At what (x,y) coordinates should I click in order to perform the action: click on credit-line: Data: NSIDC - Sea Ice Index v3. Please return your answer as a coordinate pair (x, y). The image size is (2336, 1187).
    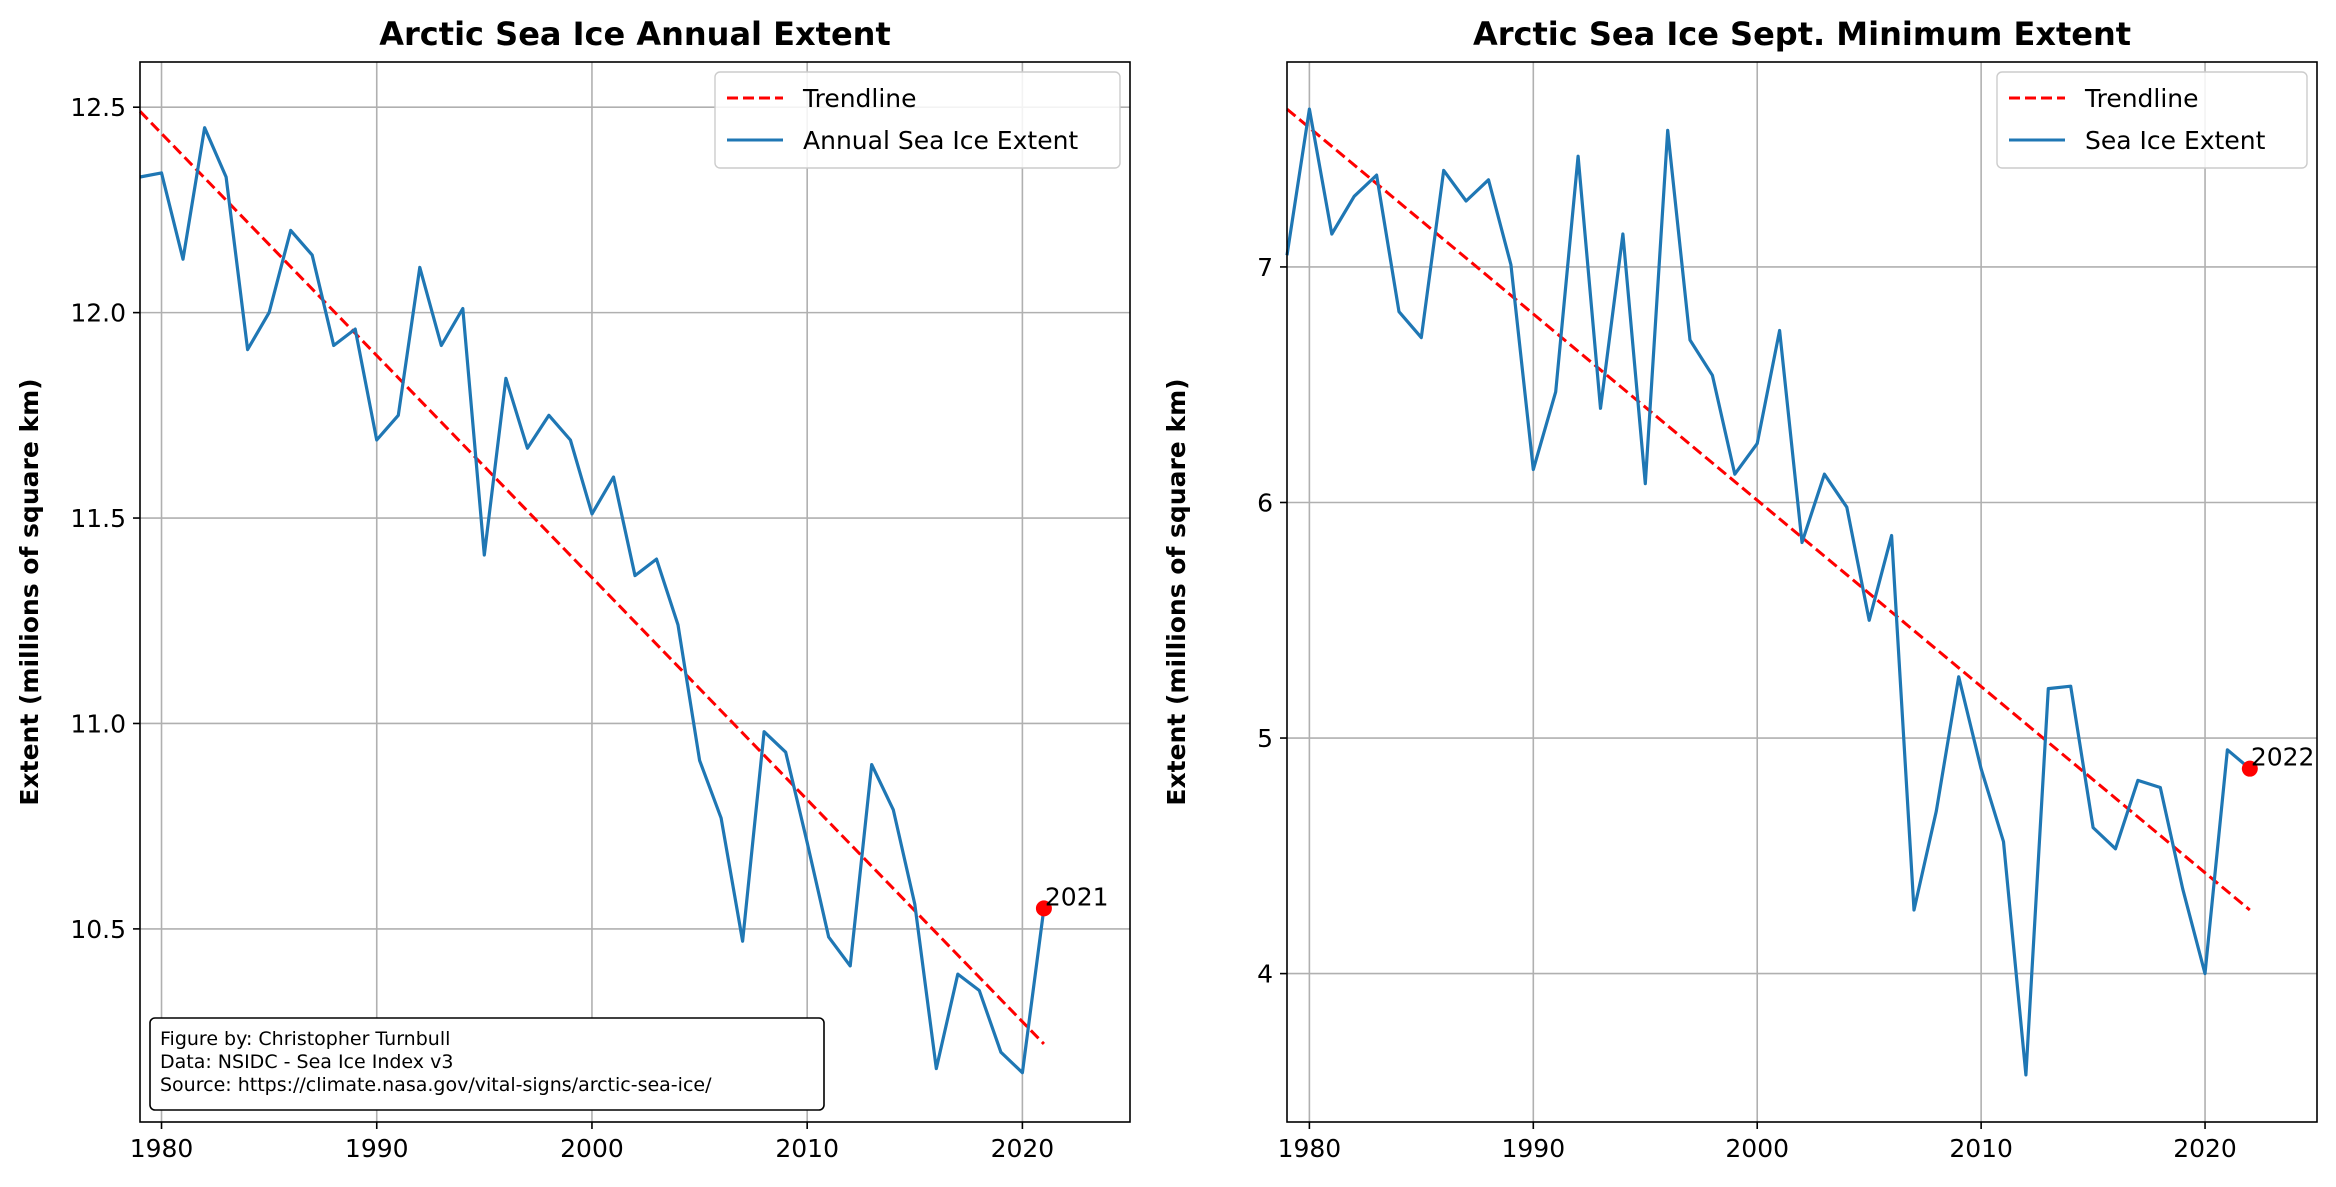
    Looking at the image, I should click on (306, 1062).